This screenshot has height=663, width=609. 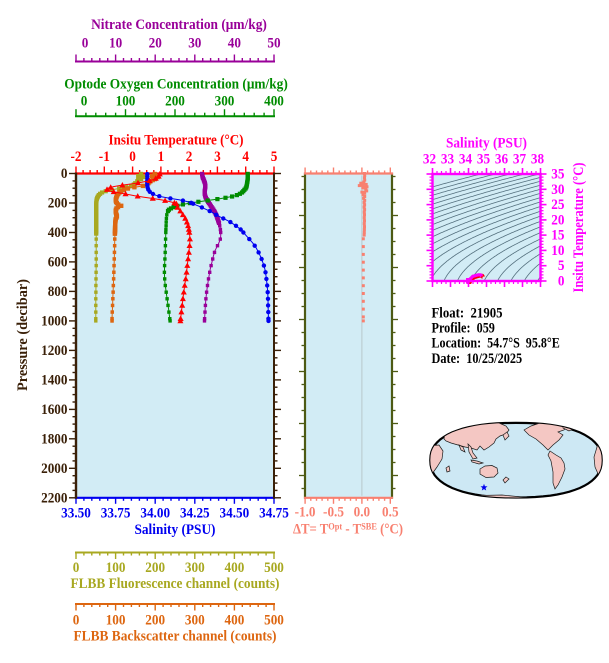 What do you see at coordinates (161, 157) in the screenshot?
I see `svg-text: 1` at bounding box center [161, 157].